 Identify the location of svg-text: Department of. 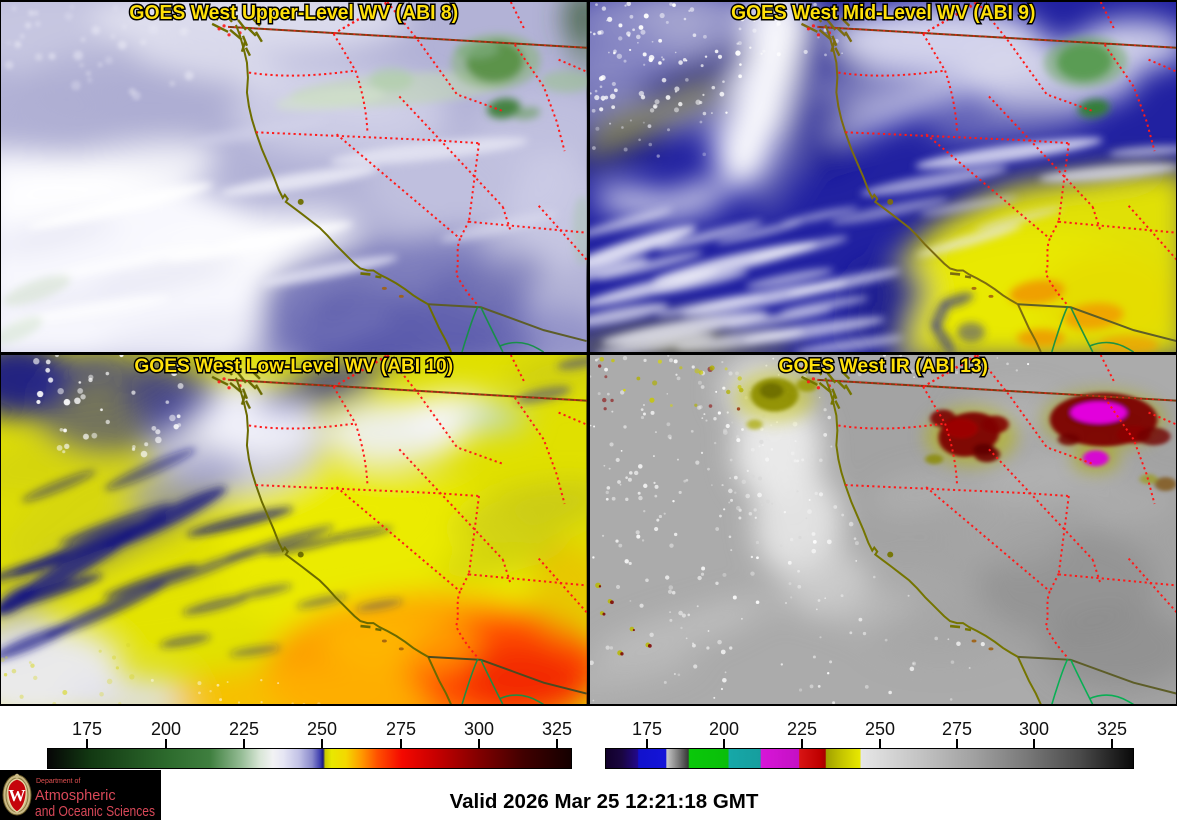
(58, 781).